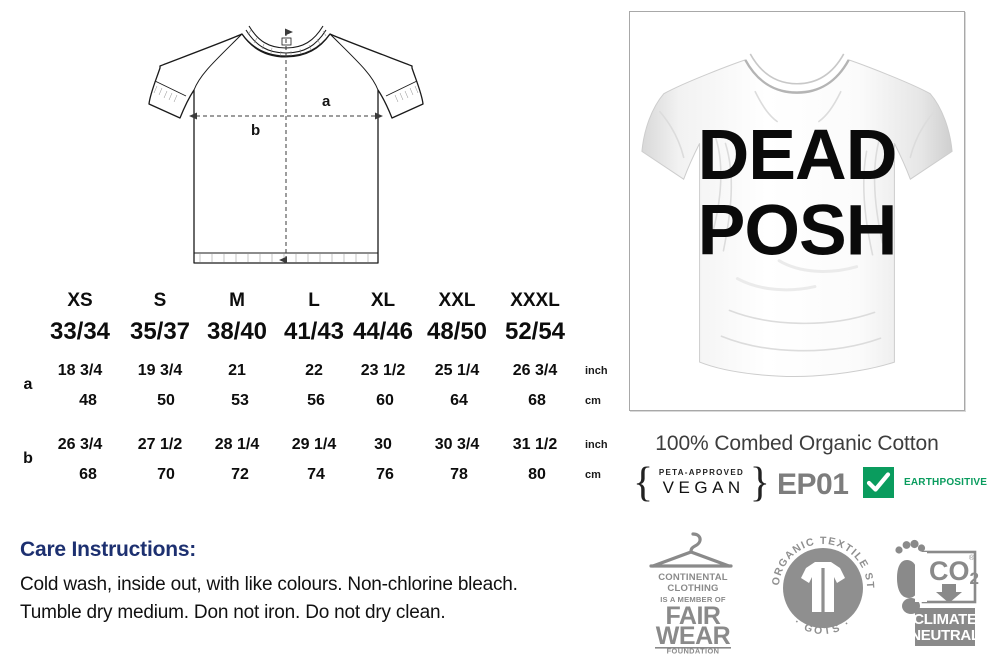  What do you see at coordinates (28, 384) in the screenshot?
I see `table-row-label-a: a` at bounding box center [28, 384].